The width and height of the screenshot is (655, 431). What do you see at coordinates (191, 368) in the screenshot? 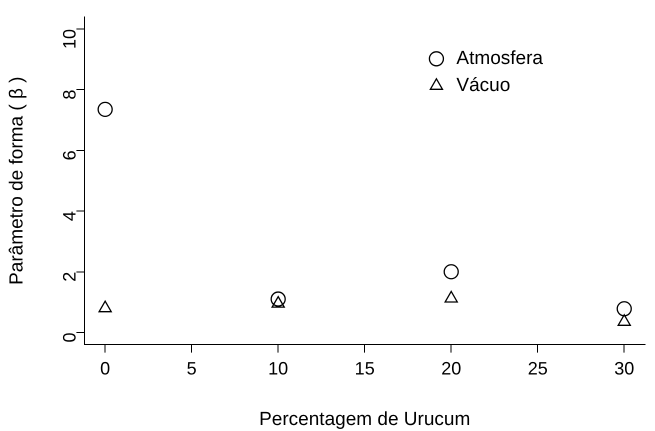
I see `x-tick-label: 5` at bounding box center [191, 368].